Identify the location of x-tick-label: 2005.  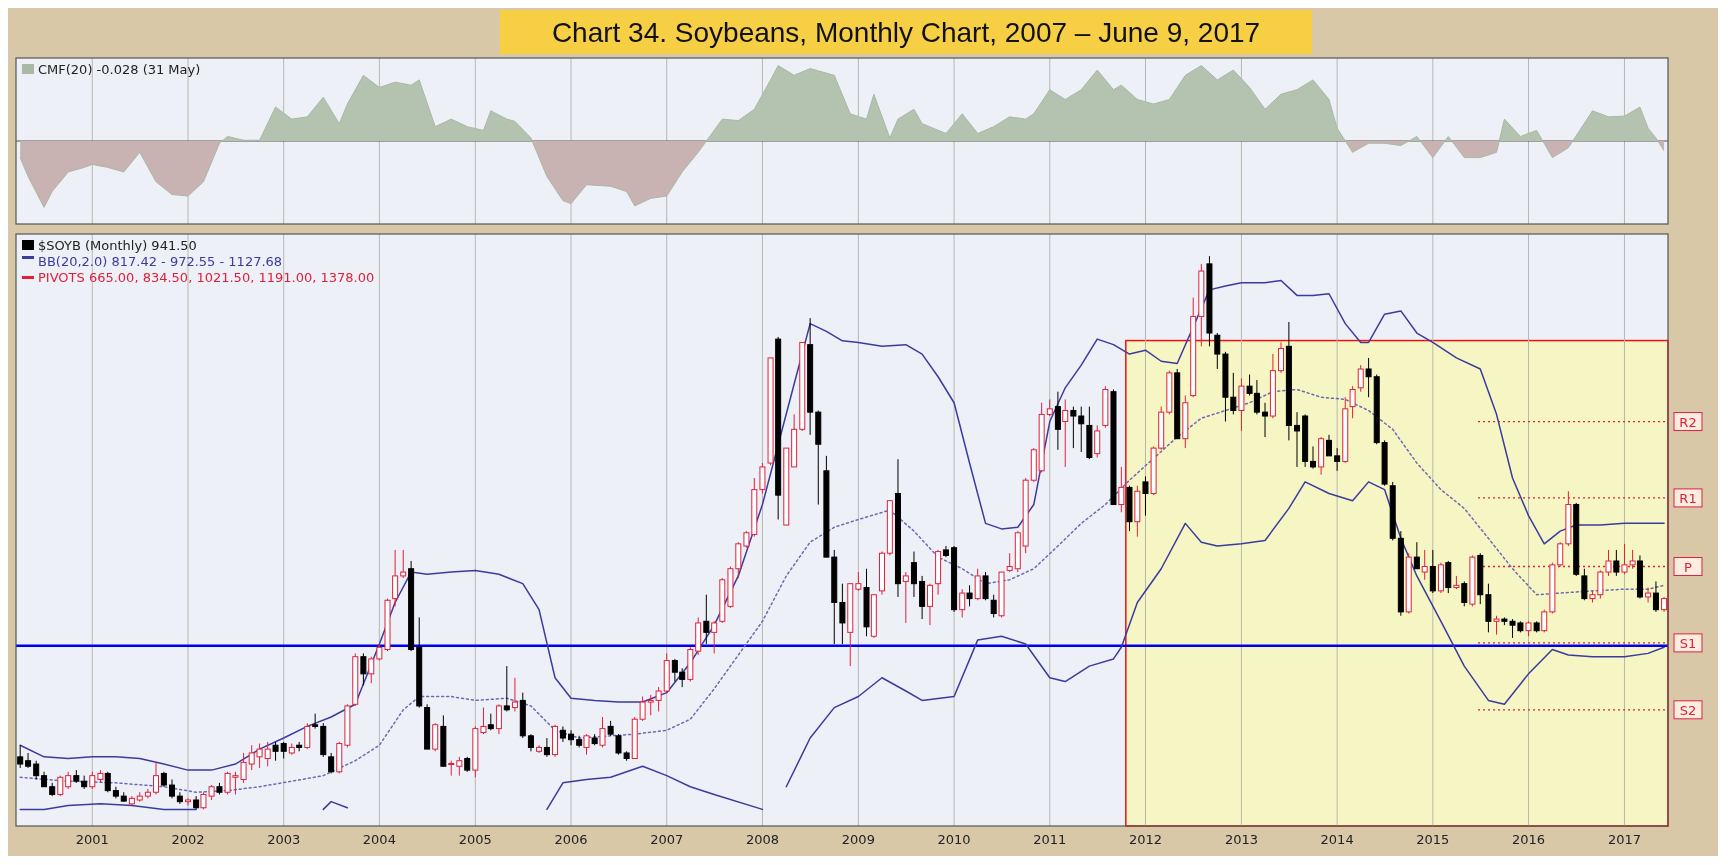
(475, 839).